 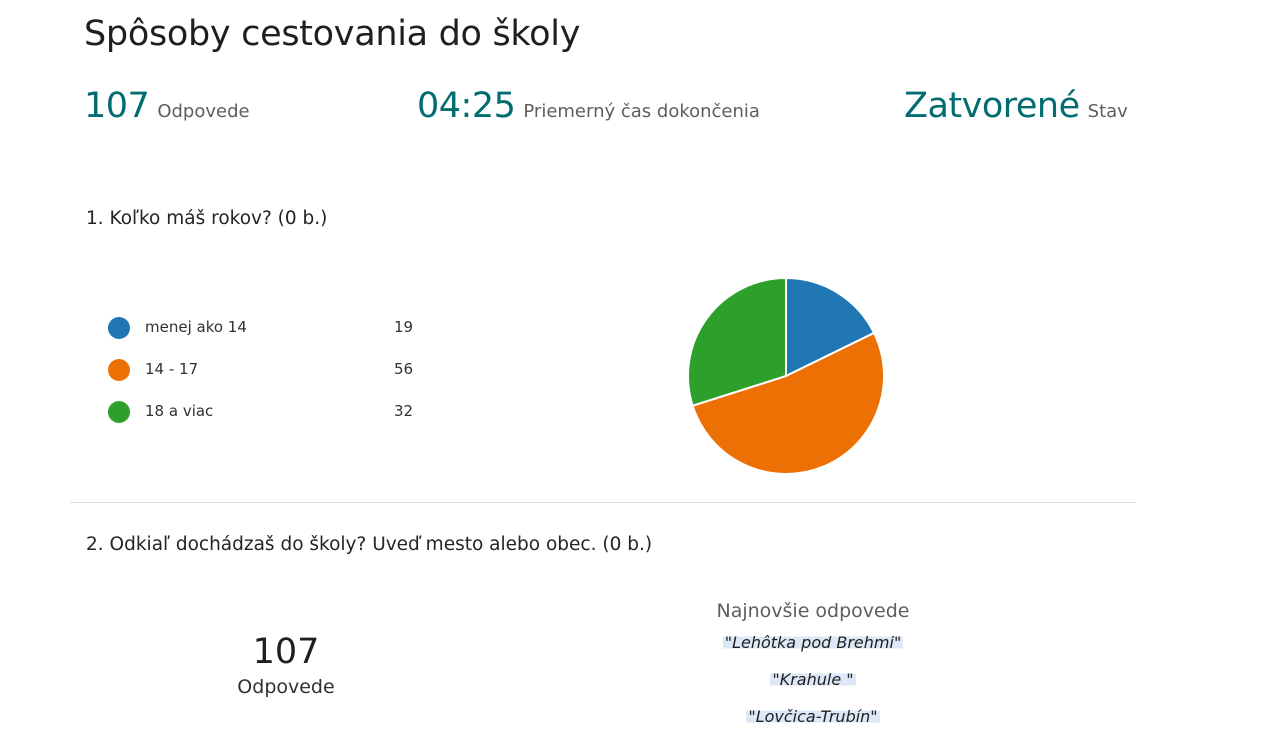 What do you see at coordinates (1107, 111) in the screenshot?
I see `status-label: Stav` at bounding box center [1107, 111].